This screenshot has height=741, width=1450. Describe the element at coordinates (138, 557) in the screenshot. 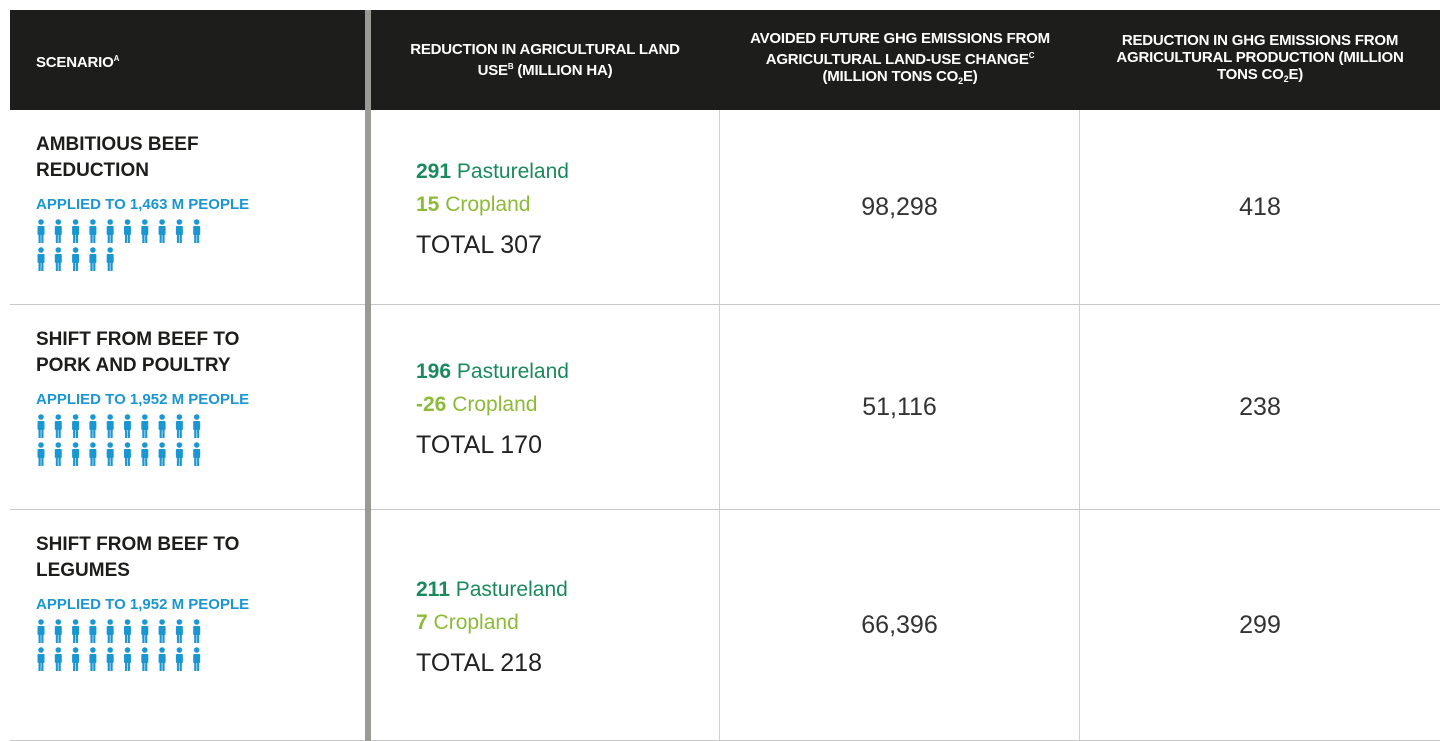

I see `scenario-name: SHIFT FROM BEEF TO LEGUMES` at that location.